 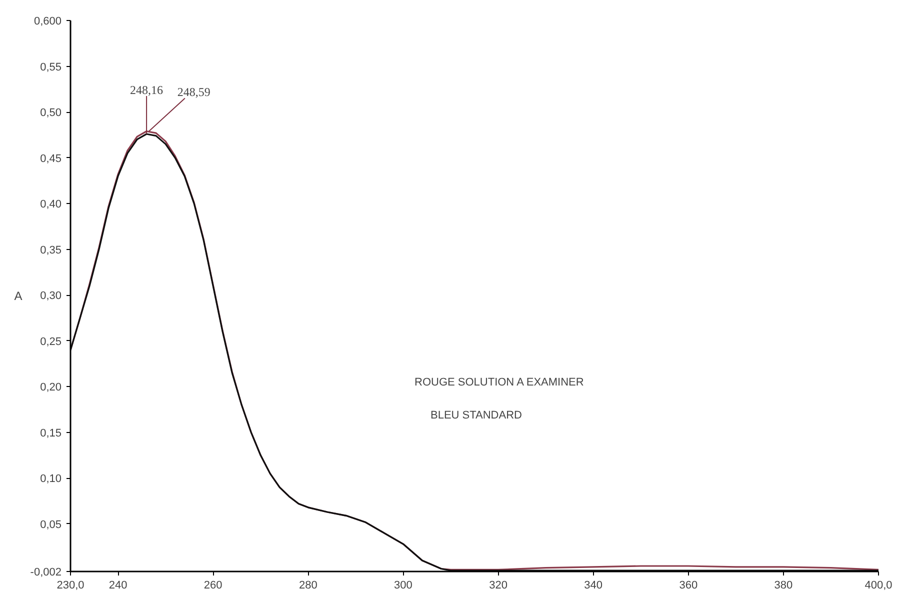 What do you see at coordinates (193, 92) in the screenshot?
I see `annotation: 248,59` at bounding box center [193, 92].